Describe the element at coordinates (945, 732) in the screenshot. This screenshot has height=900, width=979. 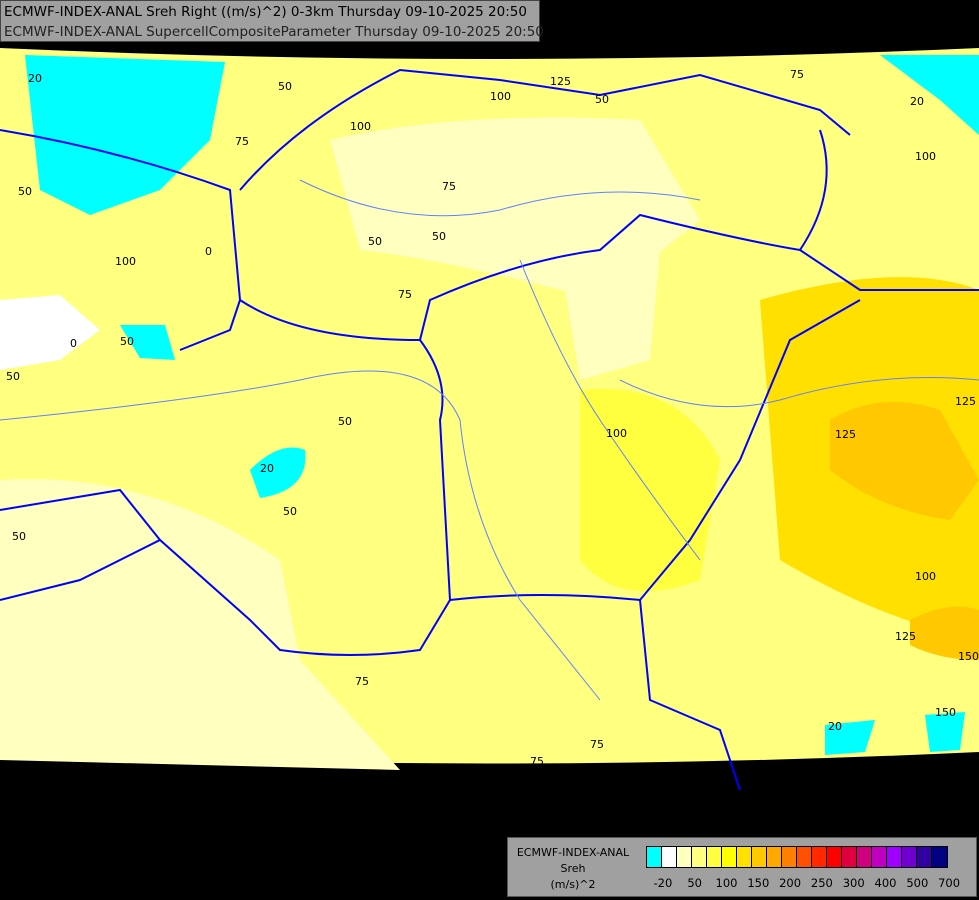
I see `cyan-region-se2` at that location.